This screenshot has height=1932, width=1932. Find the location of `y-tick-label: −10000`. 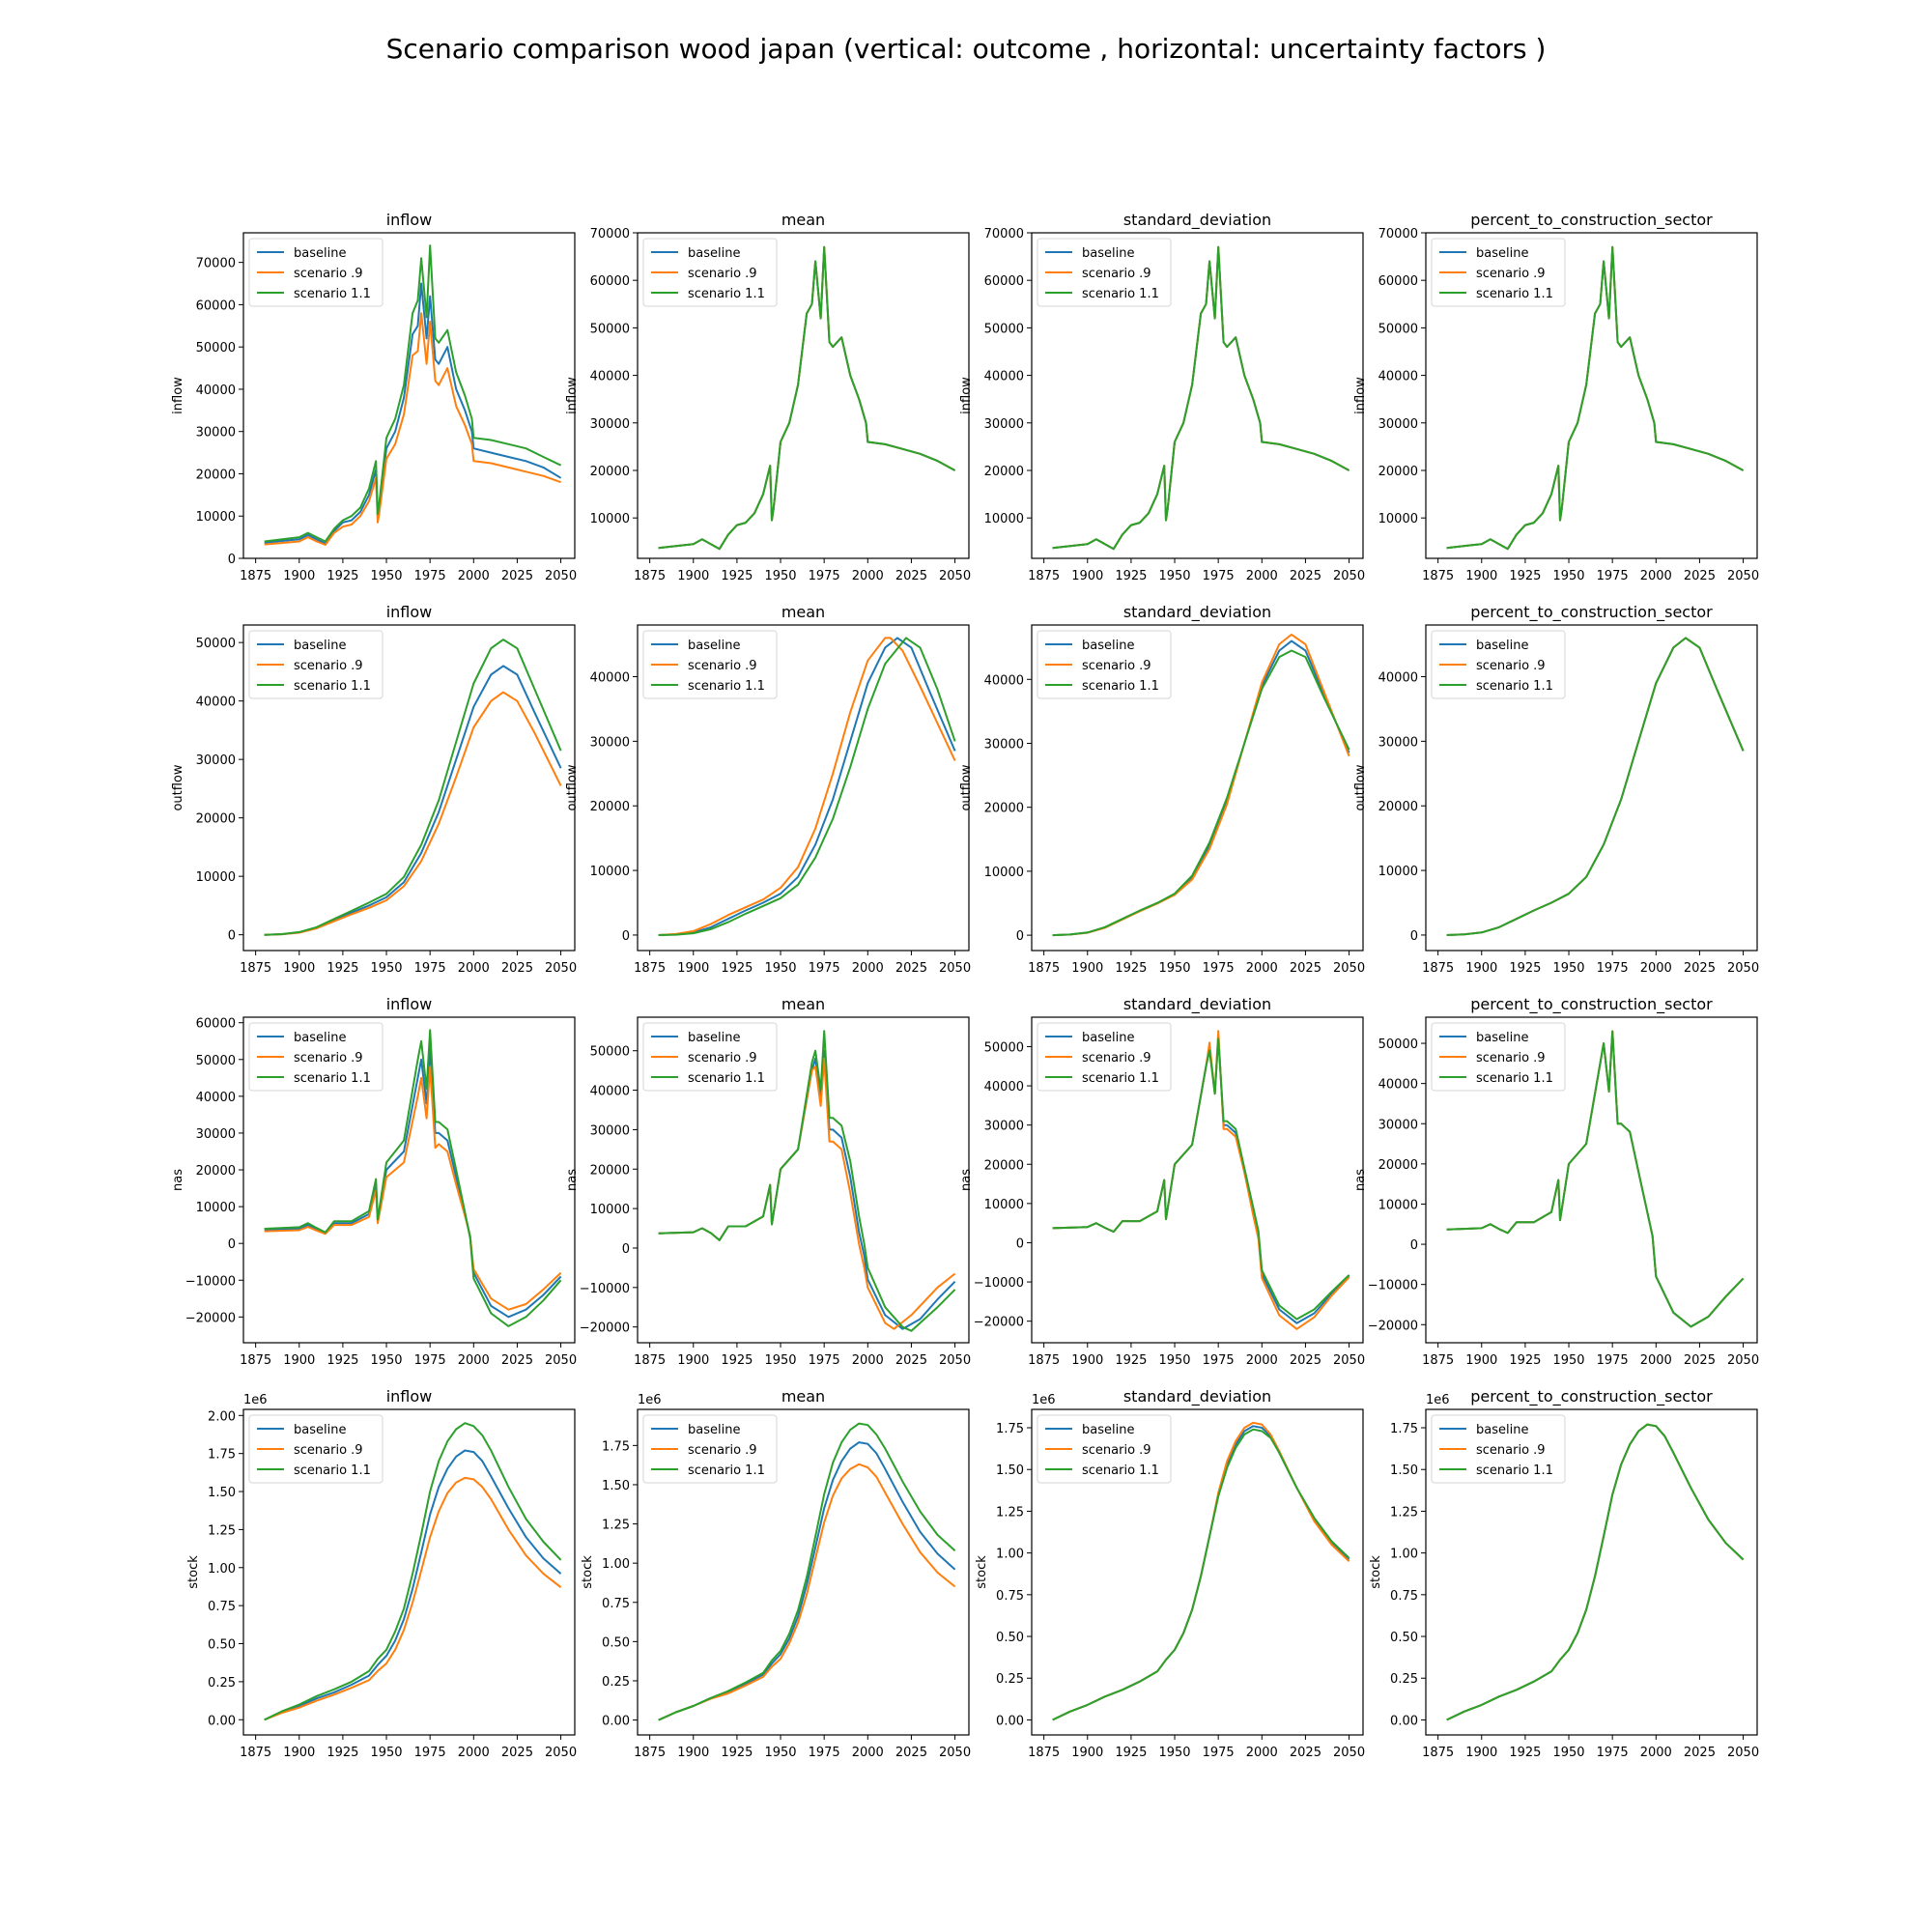

y-tick-label: −10000 is located at coordinates (1393, 1286).